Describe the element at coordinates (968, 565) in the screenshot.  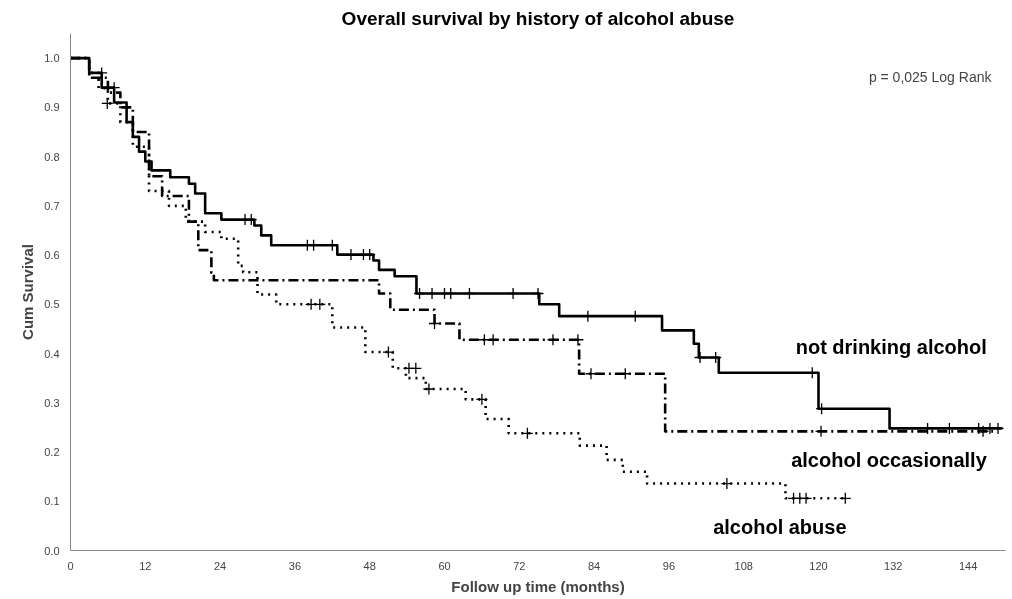
I see `x-tick-label: 144` at that location.